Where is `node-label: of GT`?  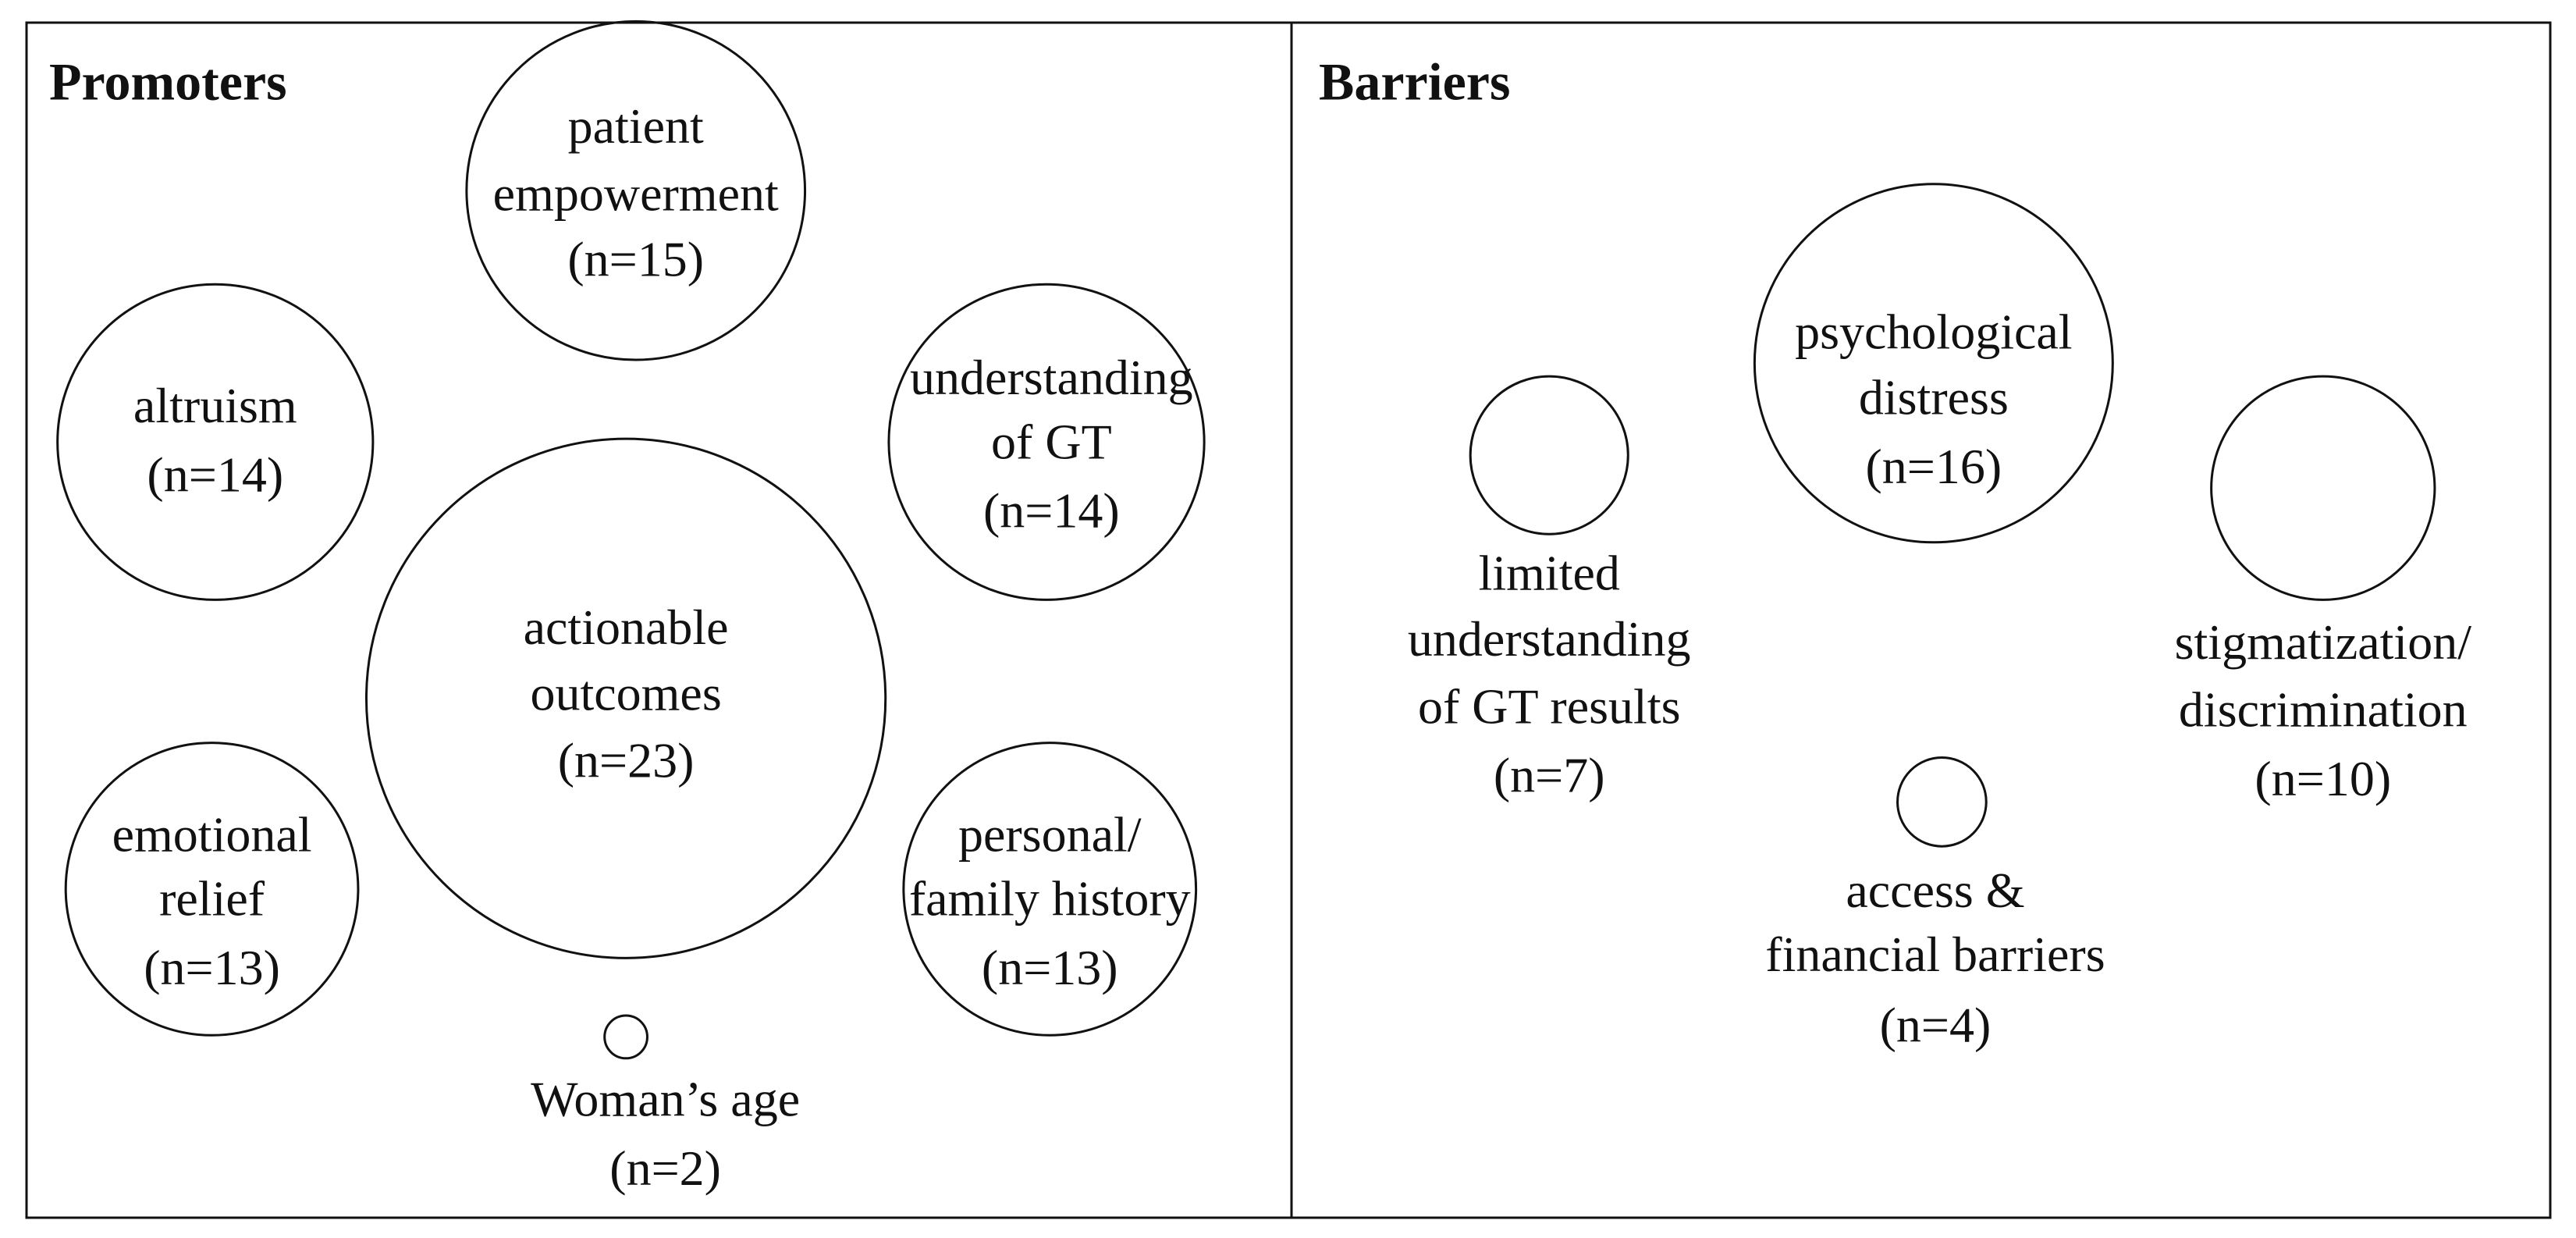 node-label: of GT is located at coordinates (1051, 441).